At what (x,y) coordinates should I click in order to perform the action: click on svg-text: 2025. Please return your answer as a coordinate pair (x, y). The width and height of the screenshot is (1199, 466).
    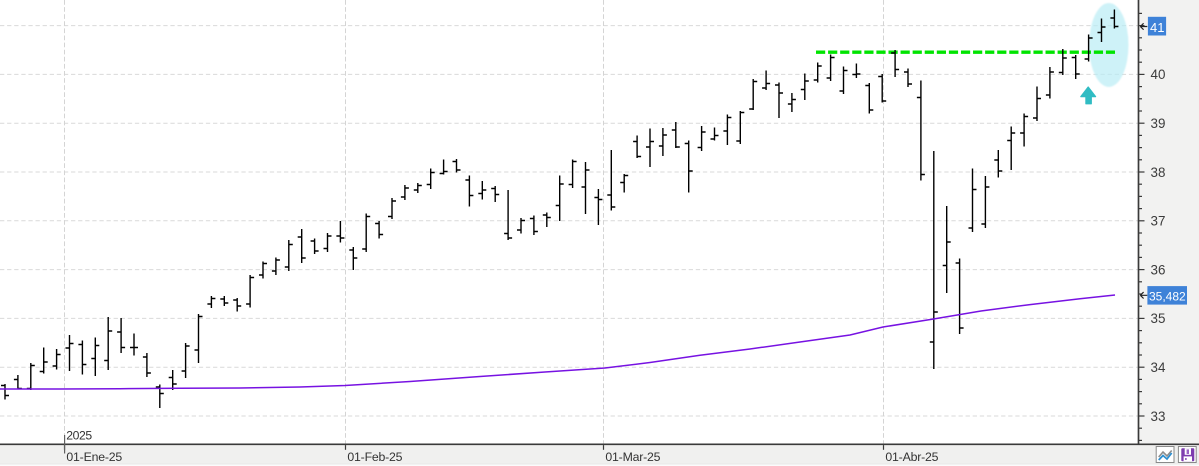
    Looking at the image, I should click on (79, 436).